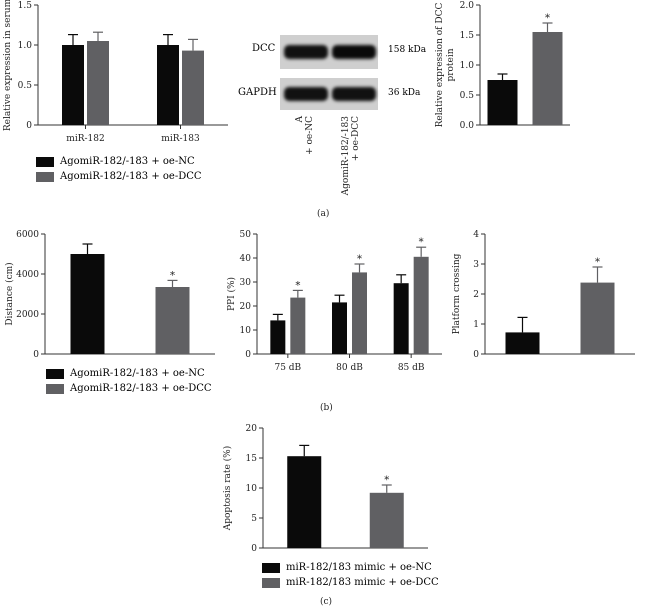 This screenshot has height=608, width=657. I want to click on x-tick-label: miR-182, so click(85, 139).